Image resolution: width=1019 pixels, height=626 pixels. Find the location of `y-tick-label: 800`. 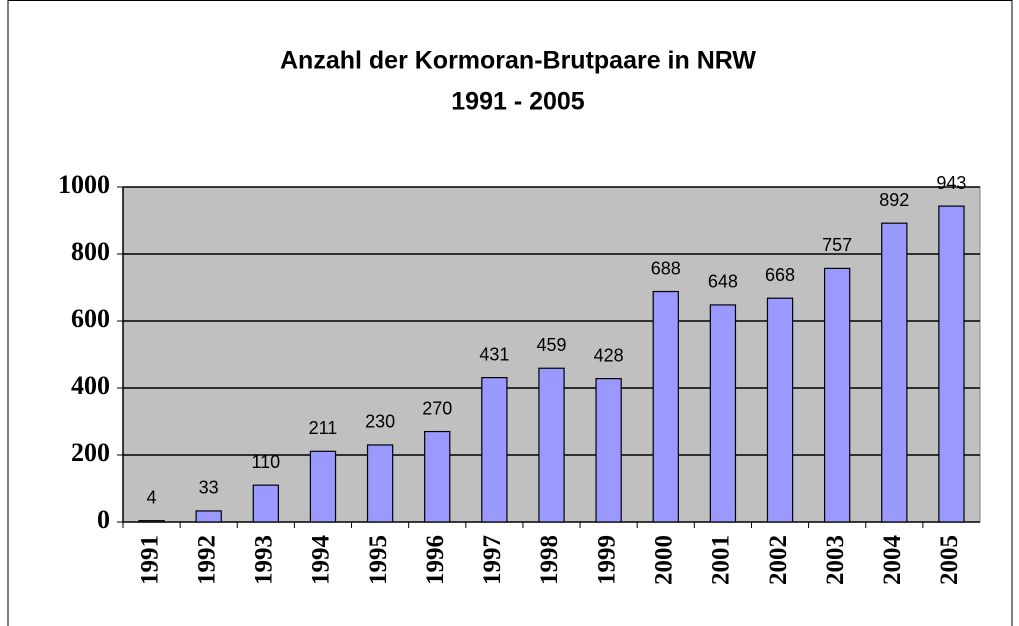

y-tick-label: 800 is located at coordinates (90, 251).